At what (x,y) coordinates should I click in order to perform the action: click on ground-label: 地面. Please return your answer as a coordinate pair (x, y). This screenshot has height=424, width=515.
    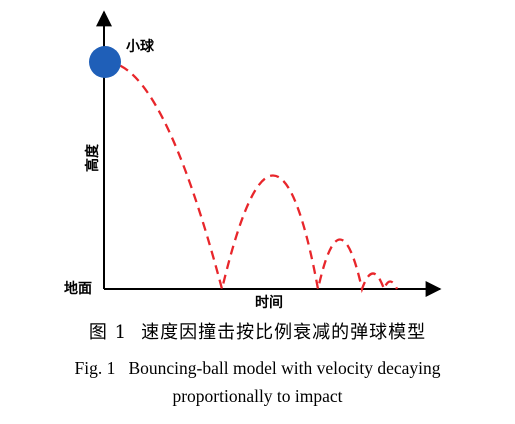
    Looking at the image, I should click on (78, 288).